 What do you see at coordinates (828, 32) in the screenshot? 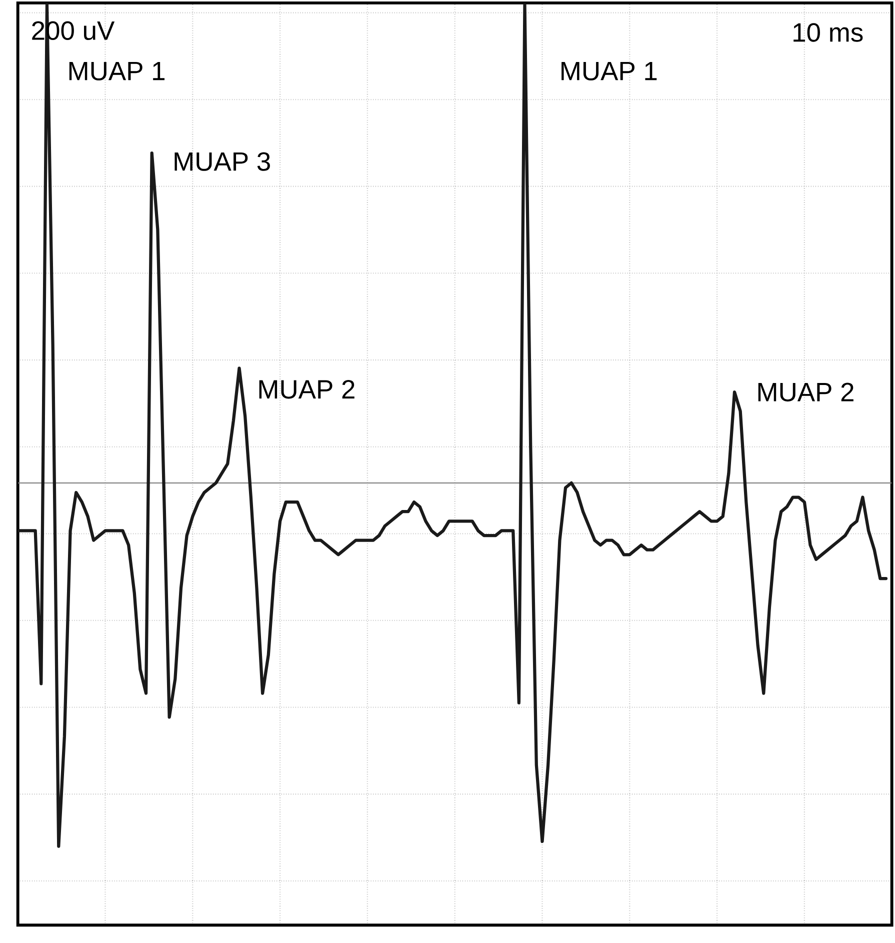
I see `annotation: 10 ms` at bounding box center [828, 32].